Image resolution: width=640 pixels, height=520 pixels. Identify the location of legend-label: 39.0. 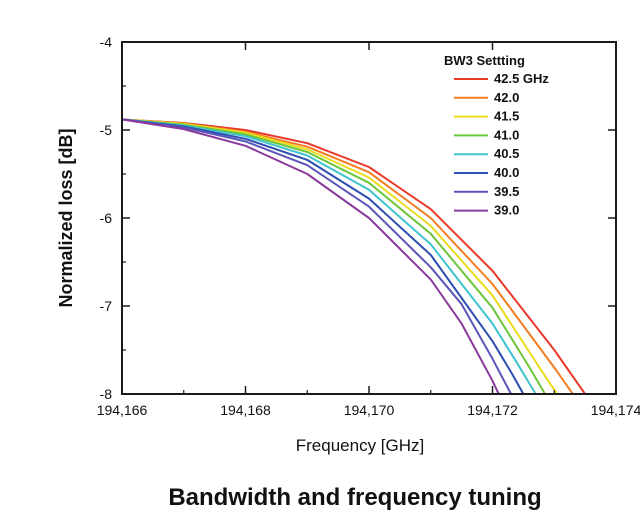
(506, 210).